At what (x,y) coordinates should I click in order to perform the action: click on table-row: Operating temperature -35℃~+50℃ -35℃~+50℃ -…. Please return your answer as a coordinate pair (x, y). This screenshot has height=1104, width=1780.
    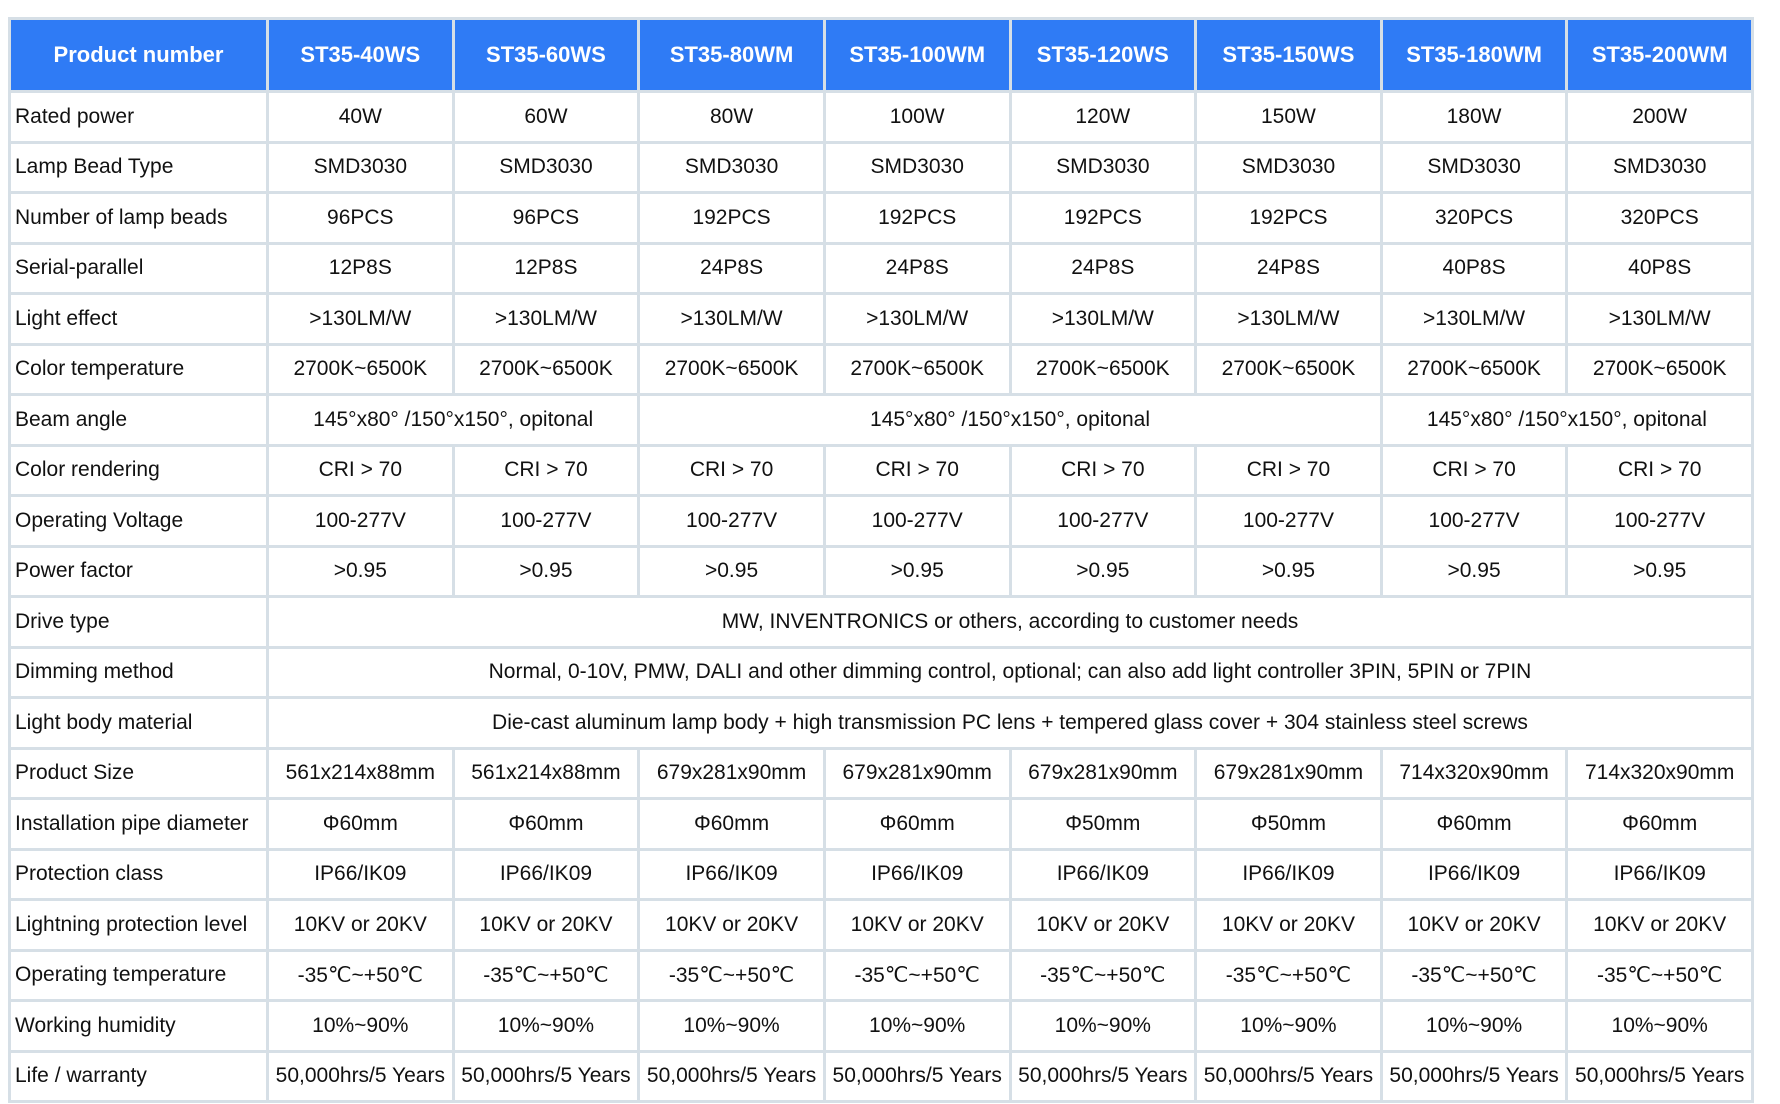
    Looking at the image, I should click on (881, 975).